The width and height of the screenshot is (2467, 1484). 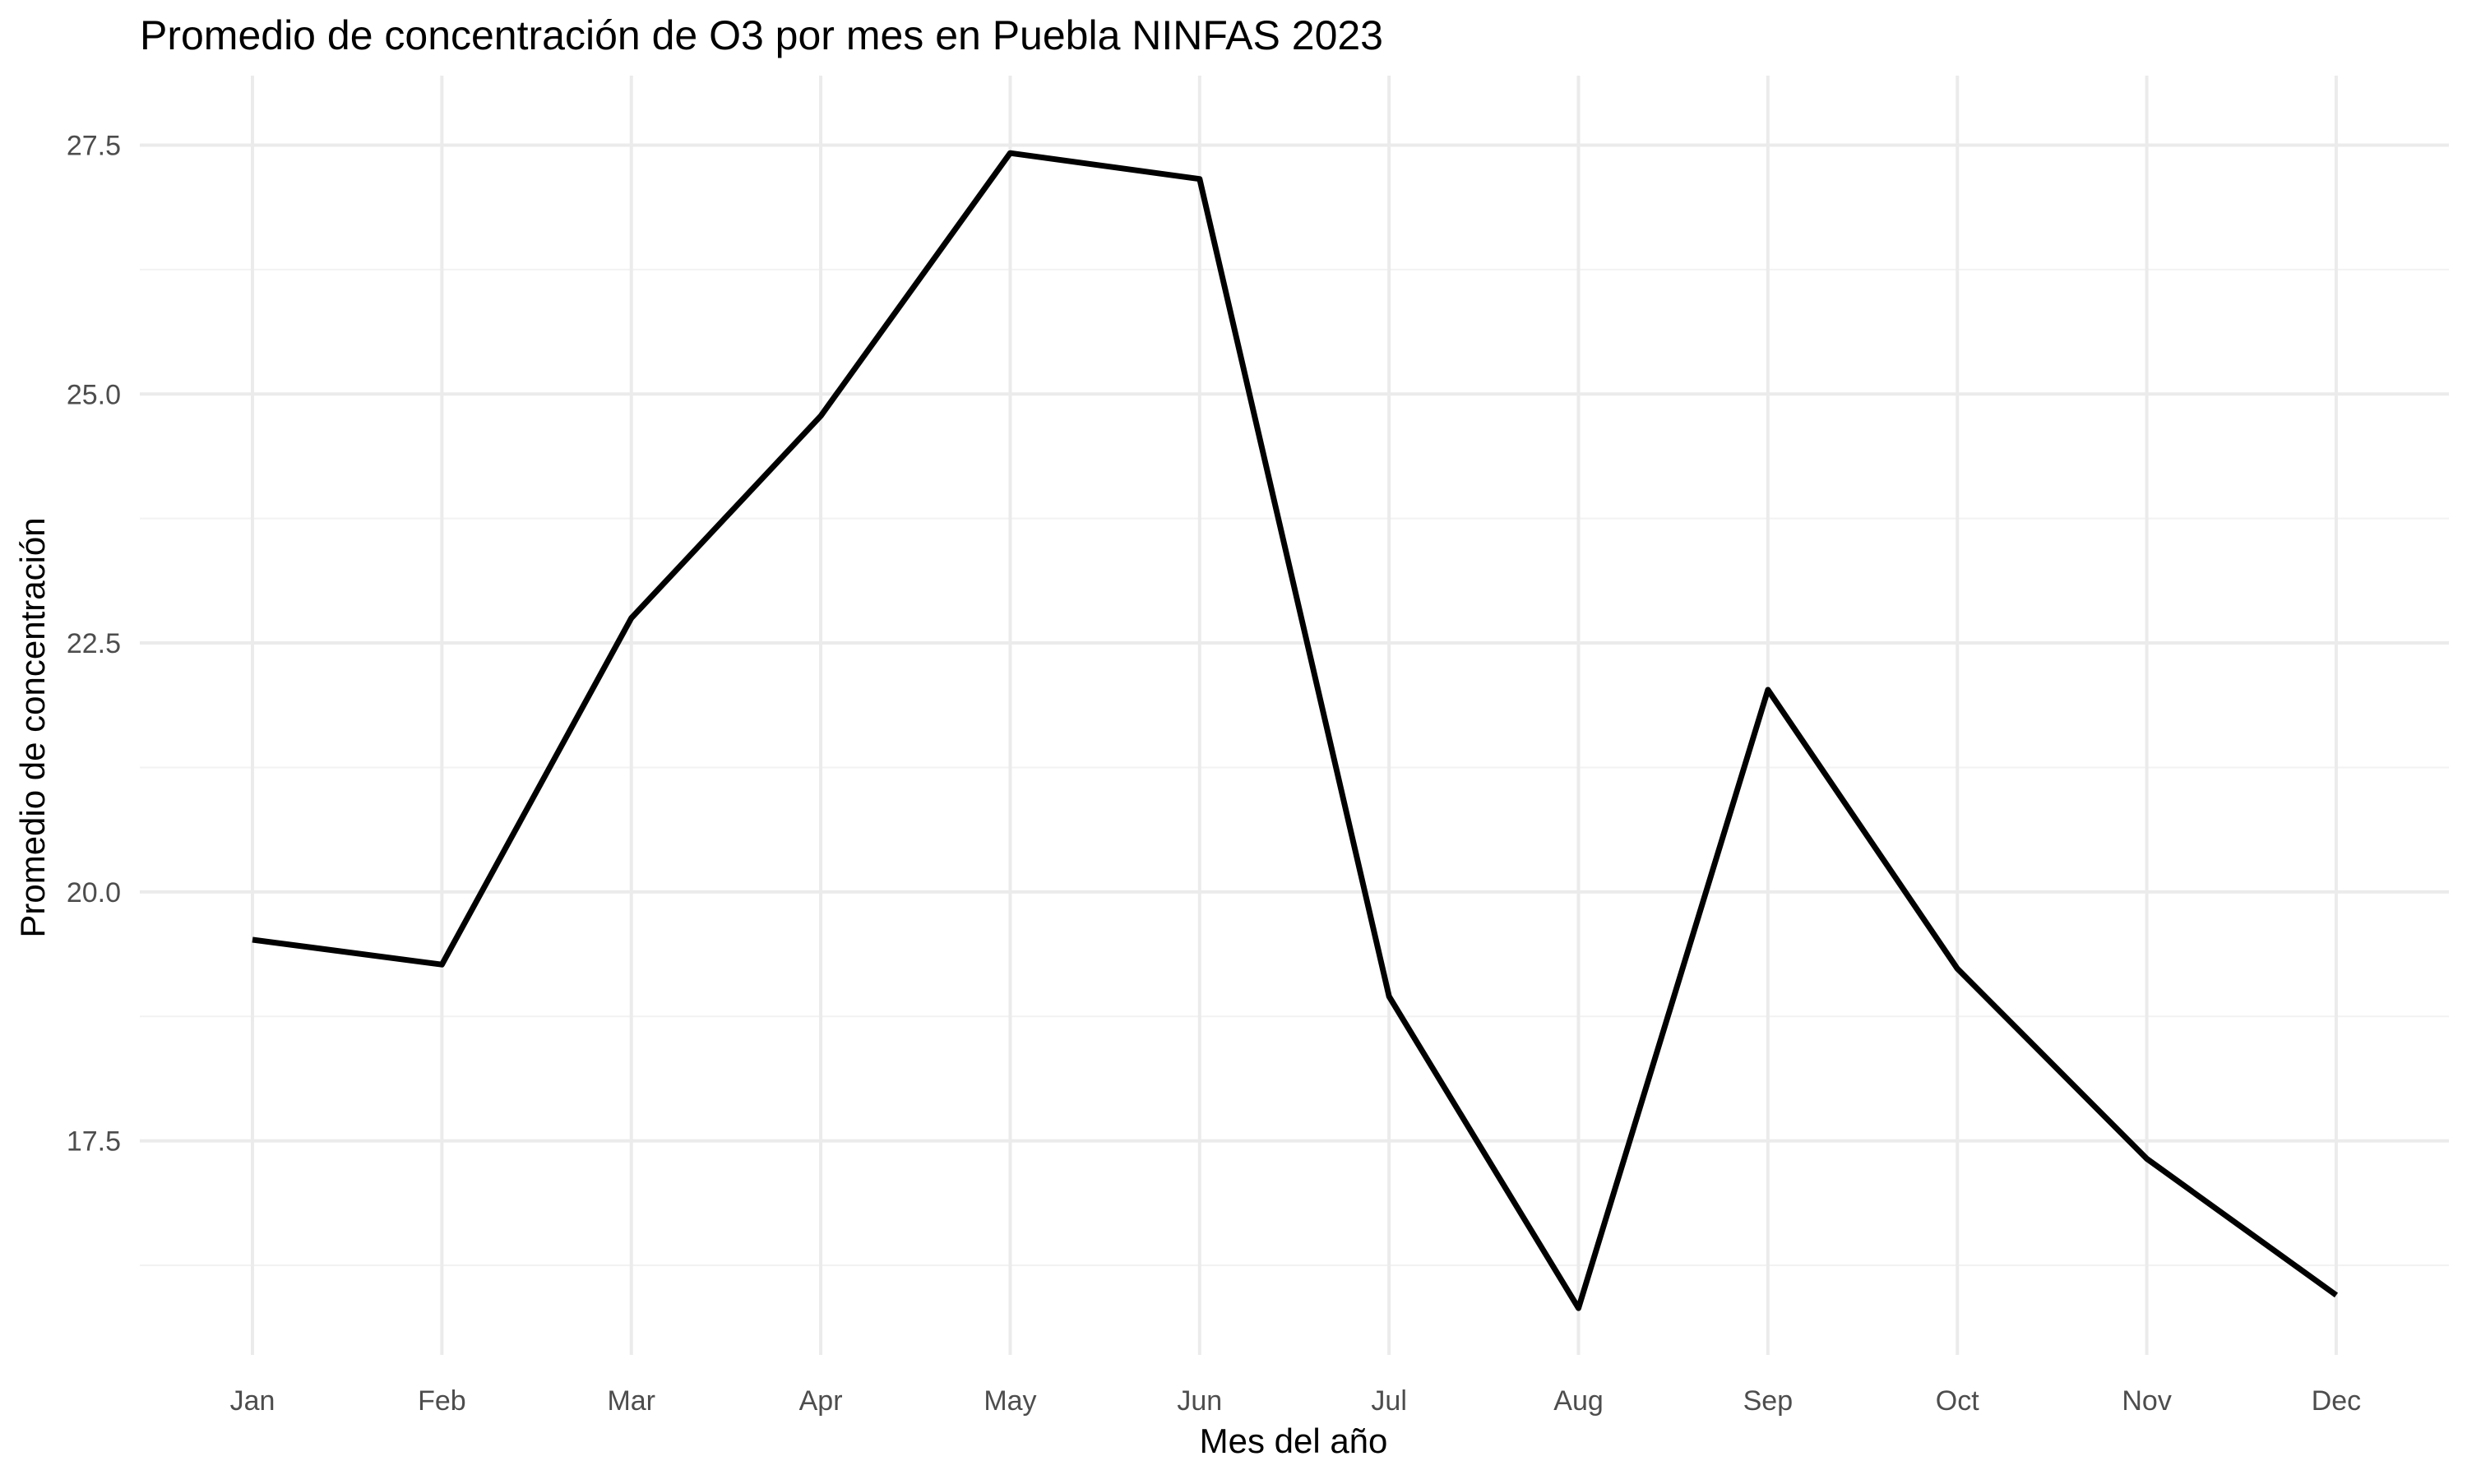 What do you see at coordinates (631, 1401) in the screenshot?
I see `x-tick-label: Mar` at bounding box center [631, 1401].